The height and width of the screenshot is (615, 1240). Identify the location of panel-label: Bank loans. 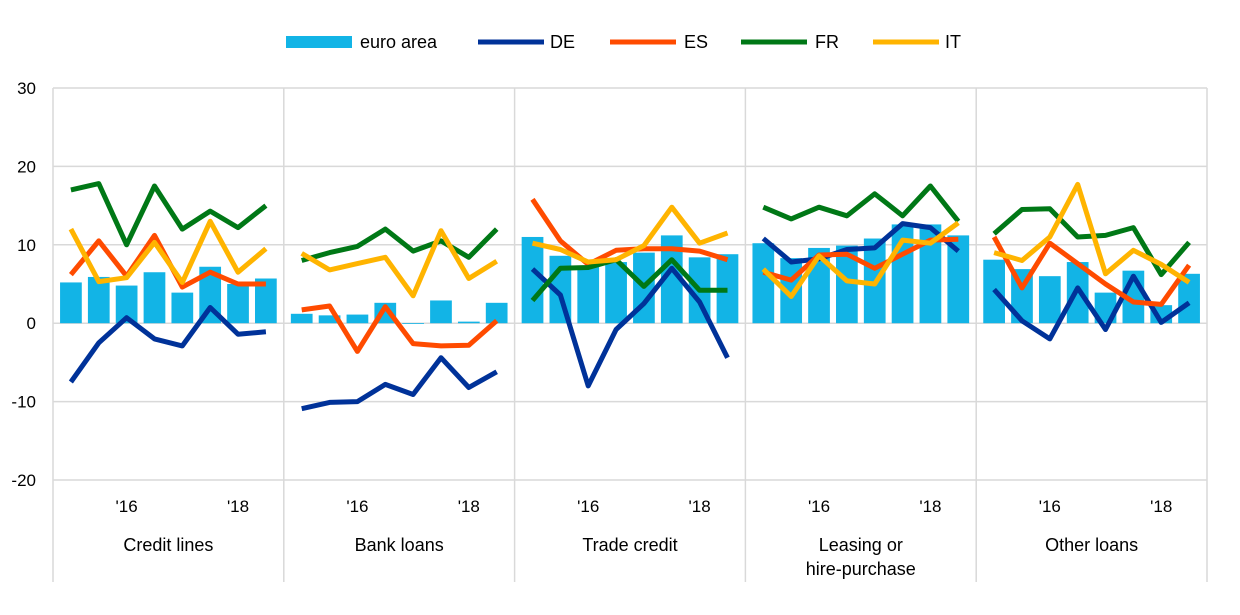
(399, 545).